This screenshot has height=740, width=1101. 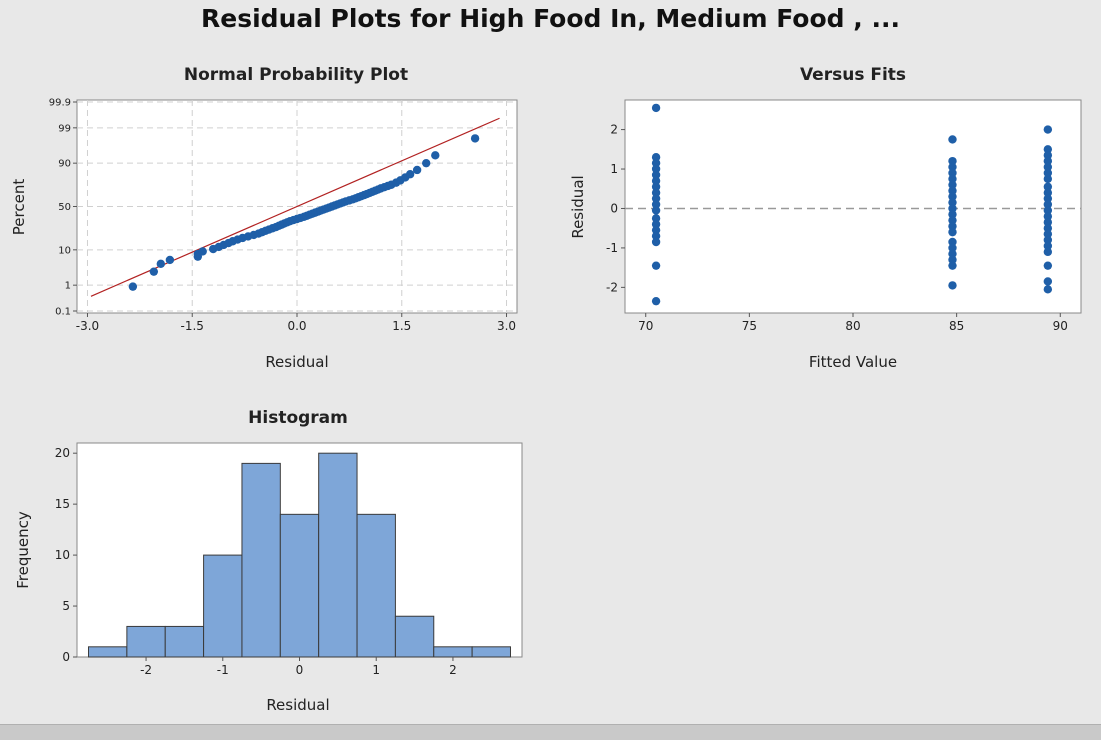 What do you see at coordinates (612, 248) in the screenshot?
I see `vf-y-tick-label: -1` at bounding box center [612, 248].